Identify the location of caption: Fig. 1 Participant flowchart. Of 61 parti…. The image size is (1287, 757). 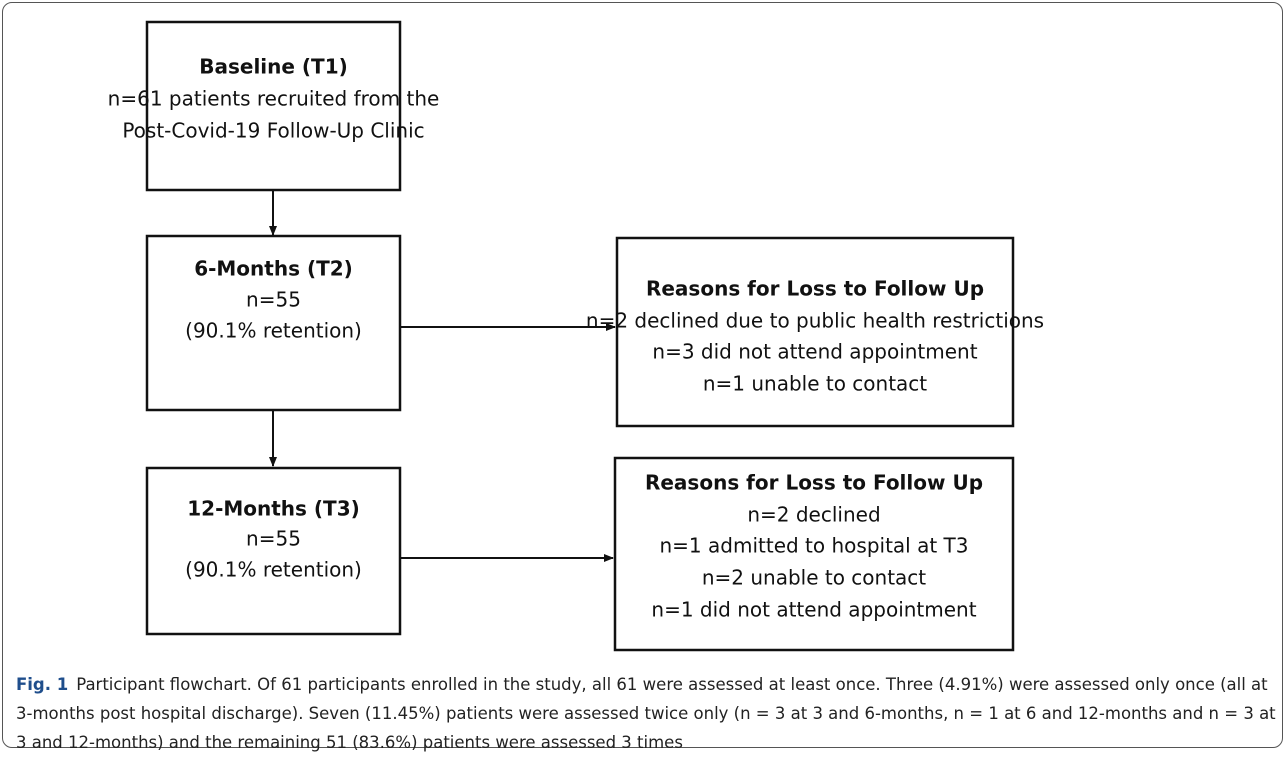
(647, 713).